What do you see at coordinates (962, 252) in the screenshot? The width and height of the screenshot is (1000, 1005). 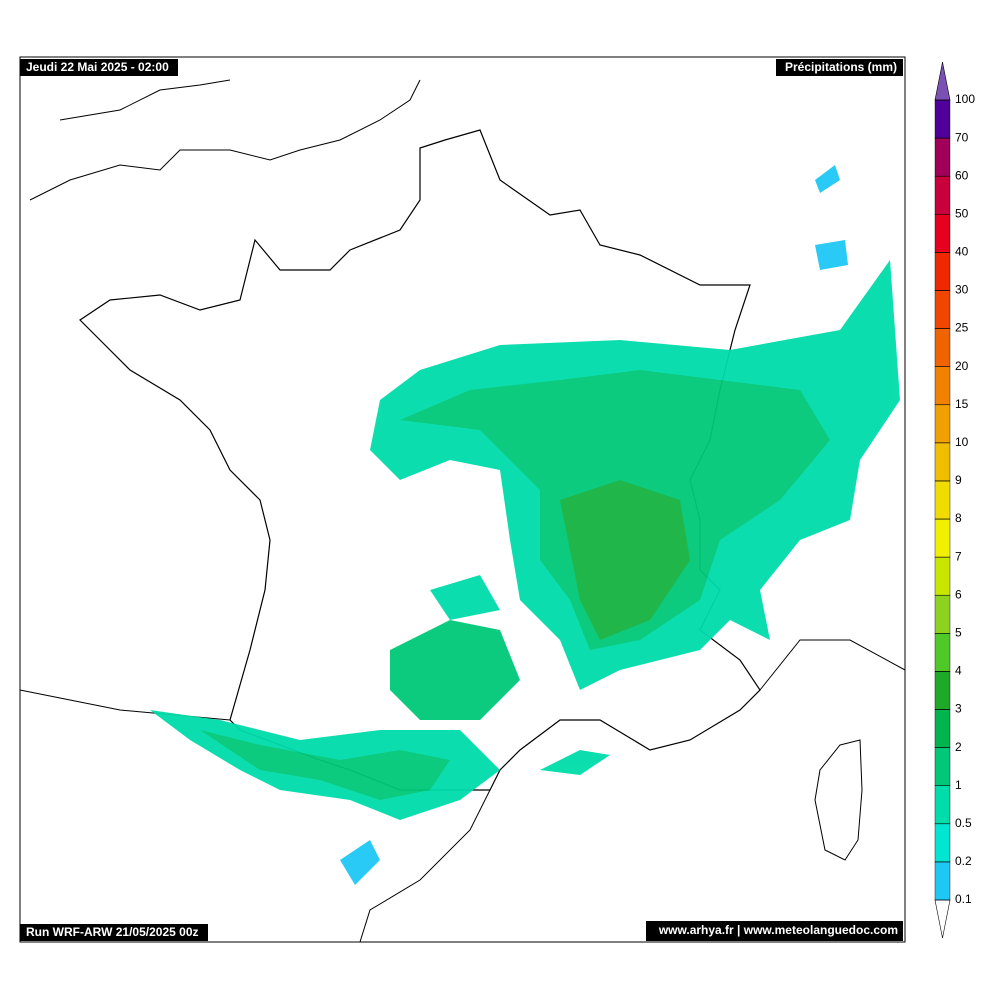 I see `colorbar-label: 40` at bounding box center [962, 252].